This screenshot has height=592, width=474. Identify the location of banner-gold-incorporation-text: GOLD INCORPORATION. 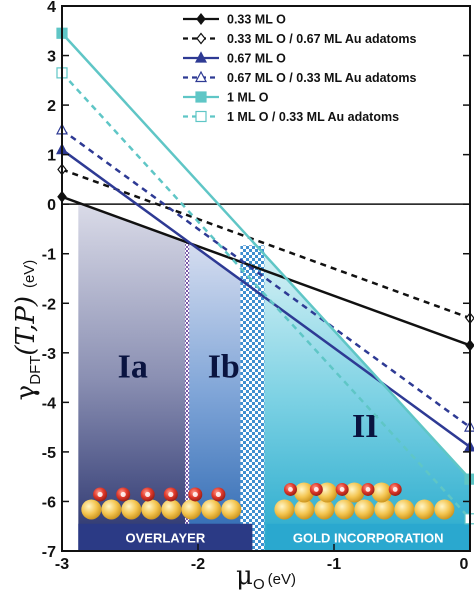
(368, 537).